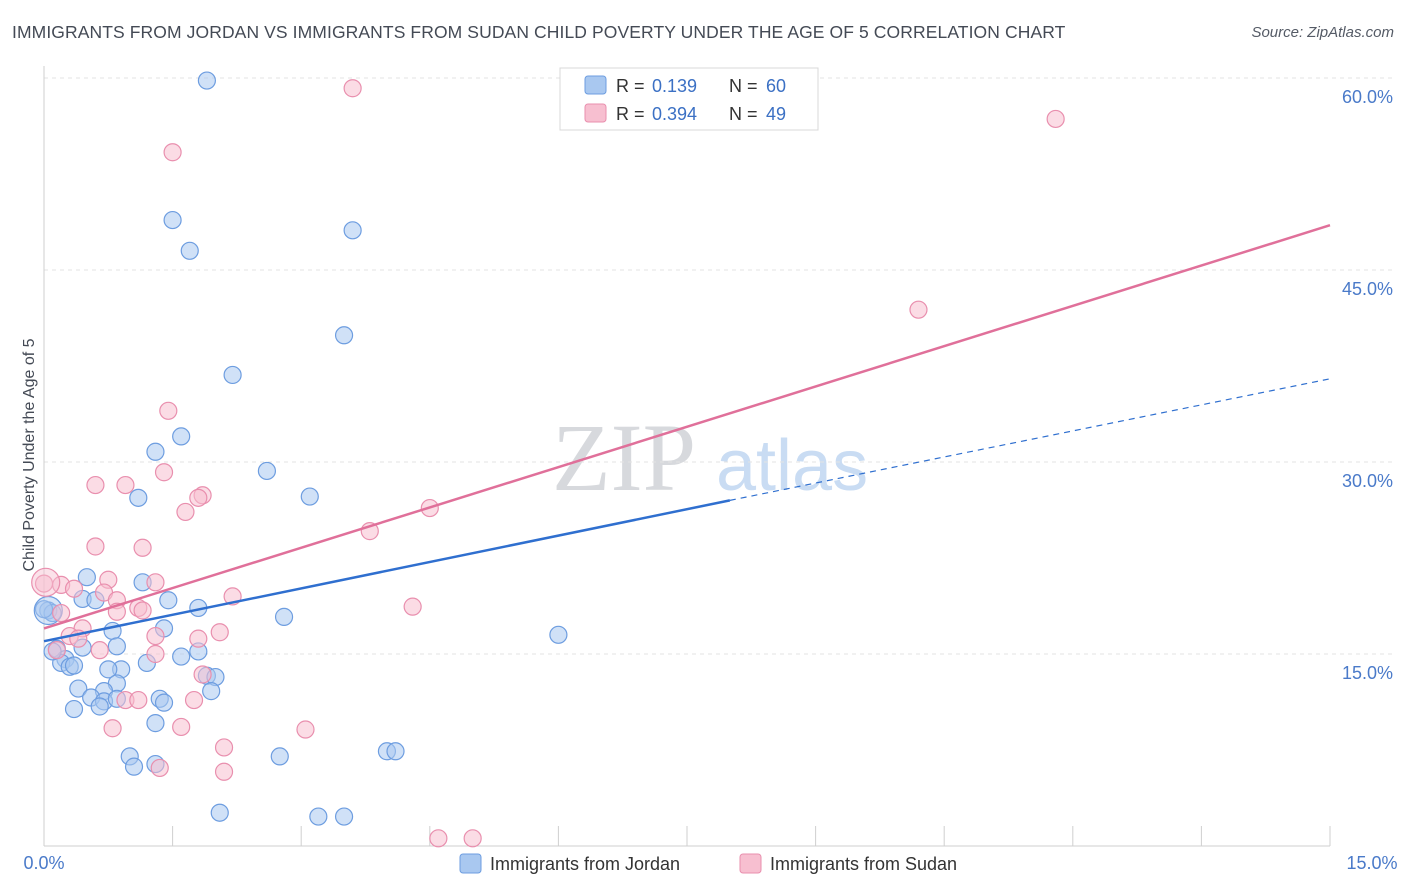 The width and height of the screenshot is (1406, 892). Describe the element at coordinates (1367, 673) in the screenshot. I see `y-tick-label-15: 15.0%` at that location.